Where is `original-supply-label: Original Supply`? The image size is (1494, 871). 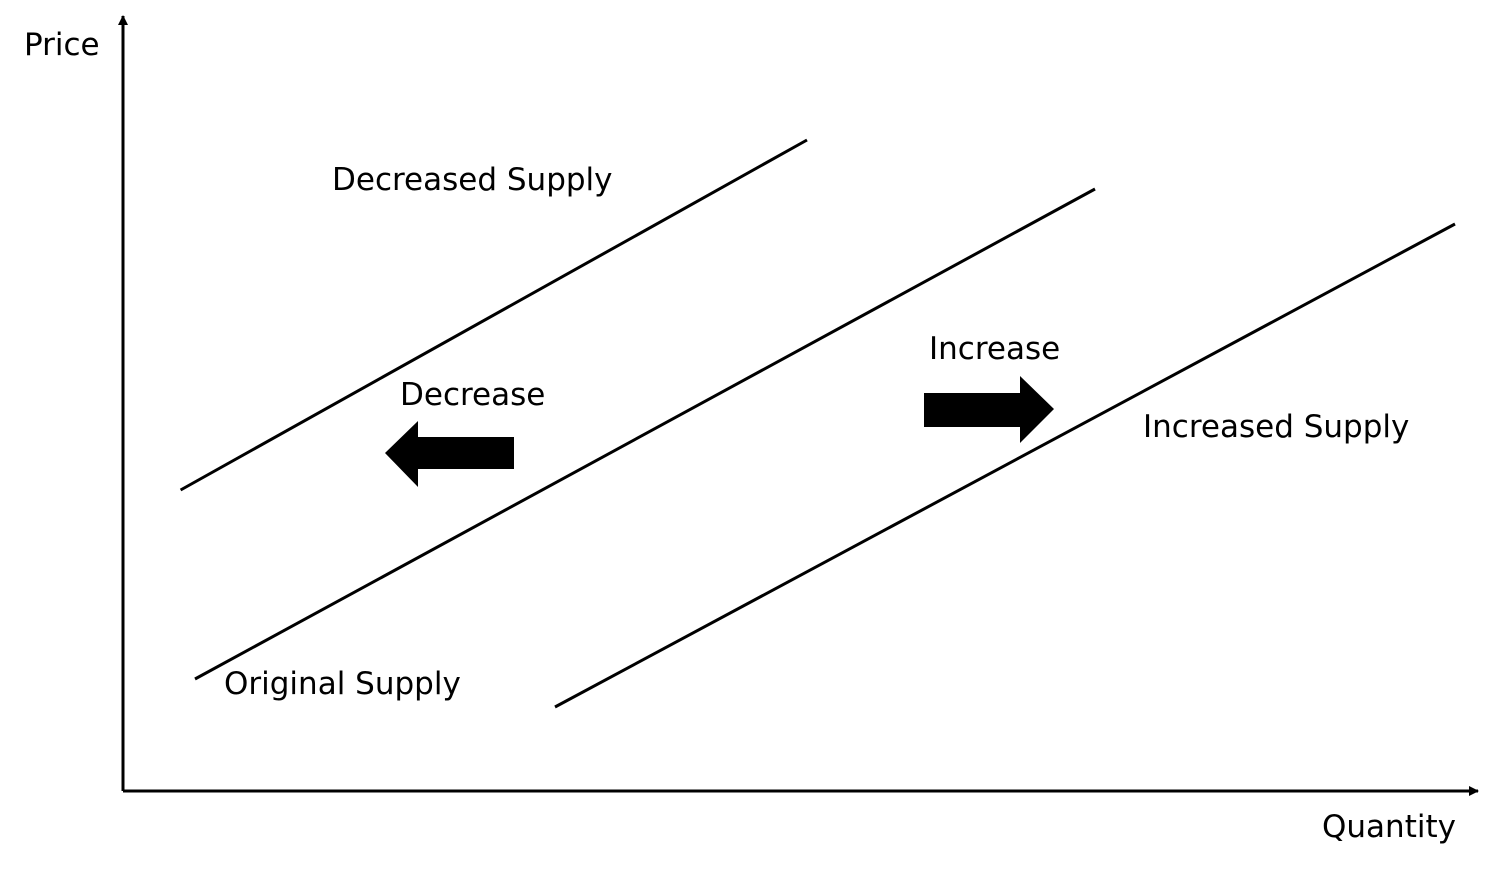
original-supply-label: Original Supply is located at coordinates (342, 684).